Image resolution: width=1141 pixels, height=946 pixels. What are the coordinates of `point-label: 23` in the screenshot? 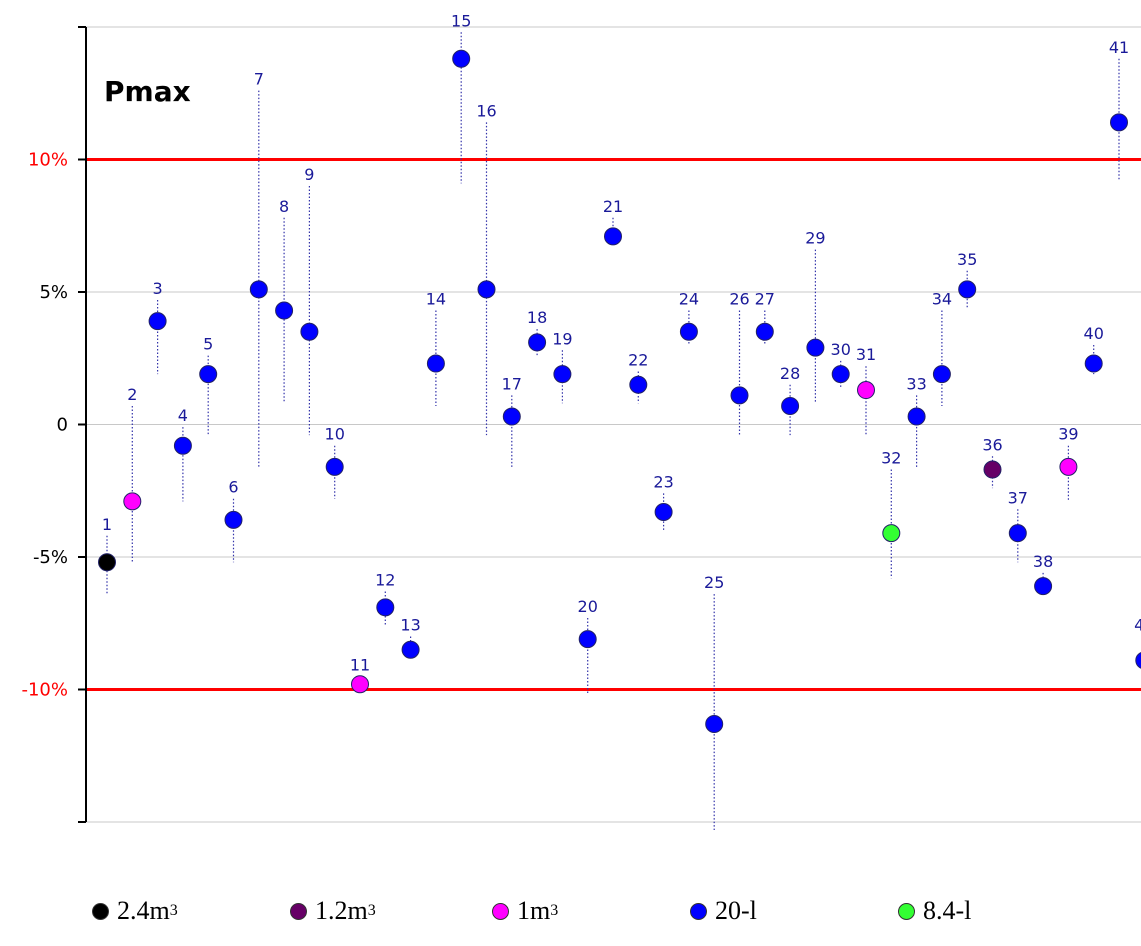 It's located at (663, 481).